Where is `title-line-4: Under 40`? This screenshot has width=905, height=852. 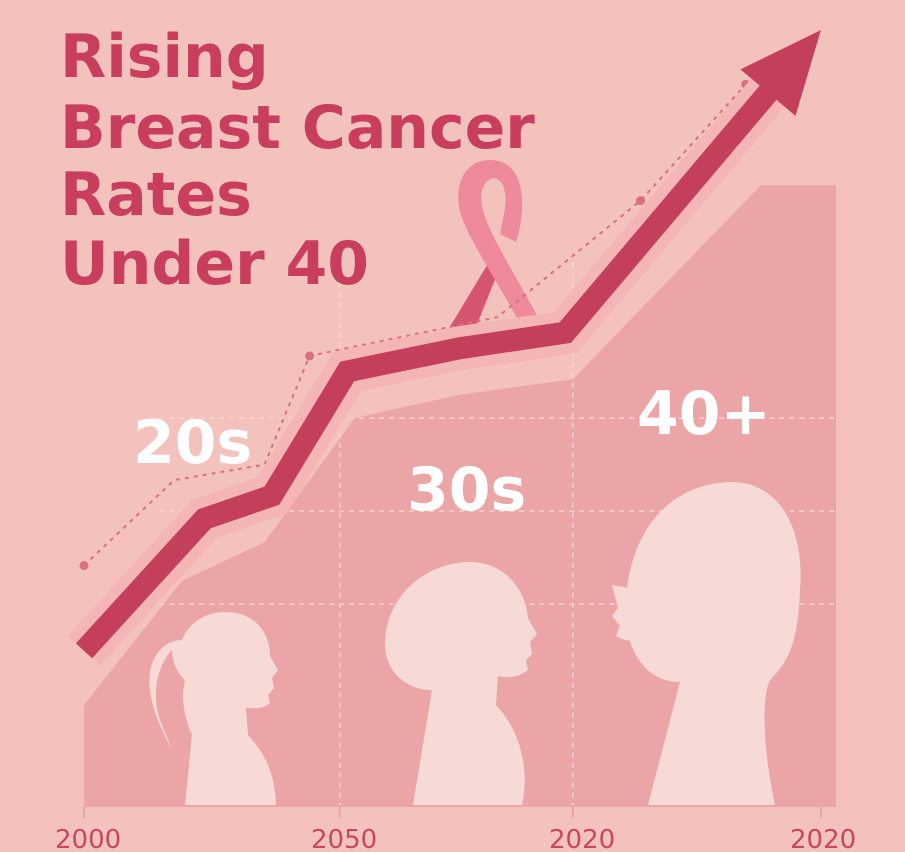 title-line-4: Under 40 is located at coordinates (214, 264).